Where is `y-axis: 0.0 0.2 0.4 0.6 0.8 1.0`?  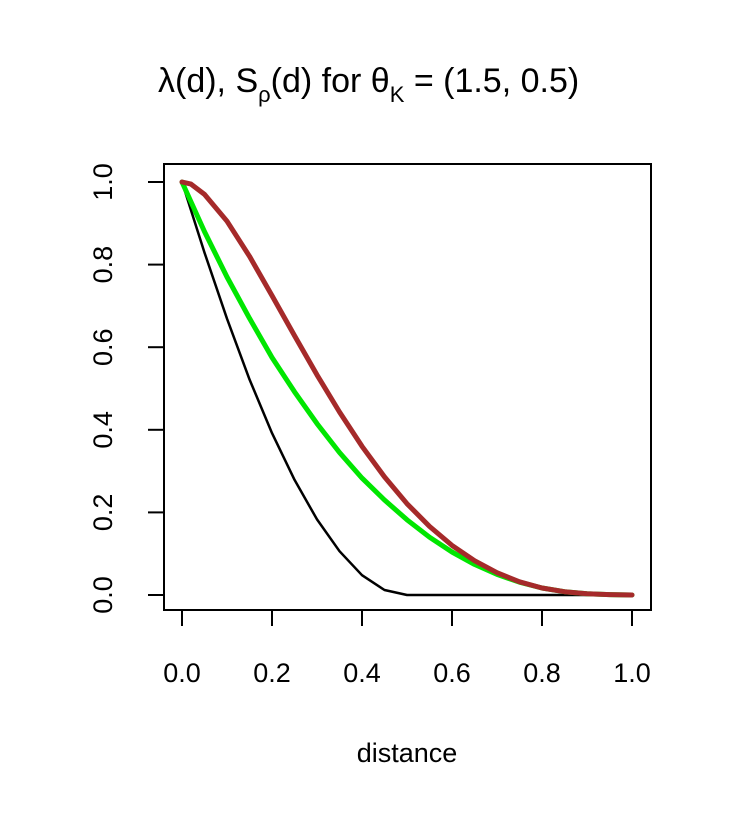
y-axis: 0.0 0.2 0.4 0.6 0.8 1.0 is located at coordinates (126, 388).